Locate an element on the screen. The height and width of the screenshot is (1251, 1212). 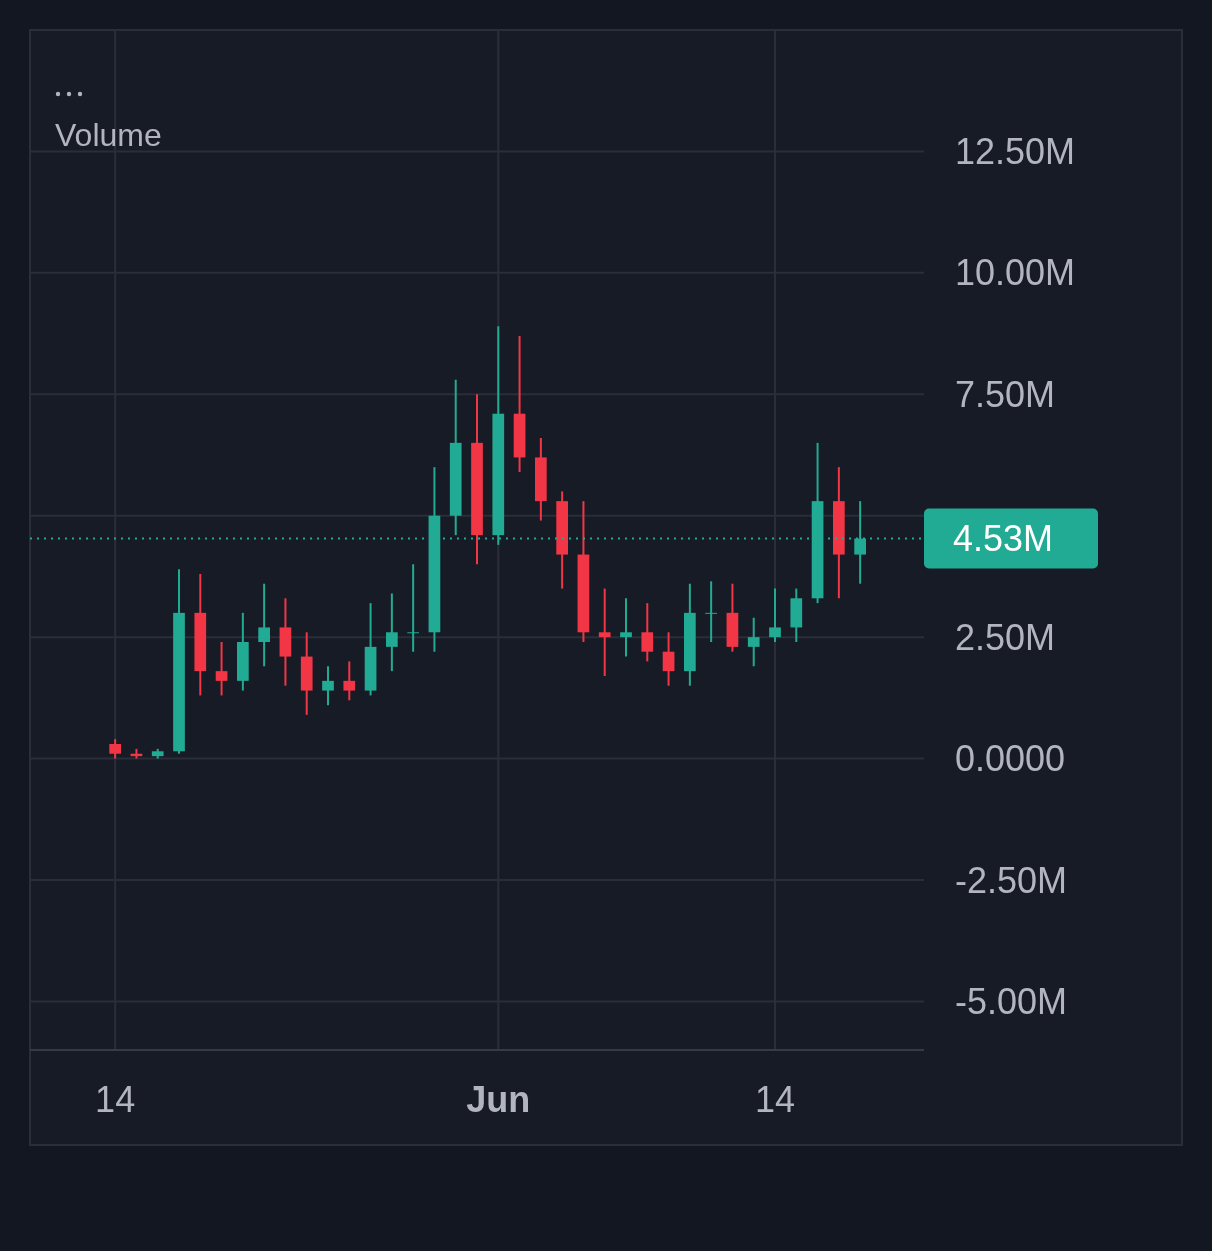
y-tick-label: -2.50M is located at coordinates (1011, 880).